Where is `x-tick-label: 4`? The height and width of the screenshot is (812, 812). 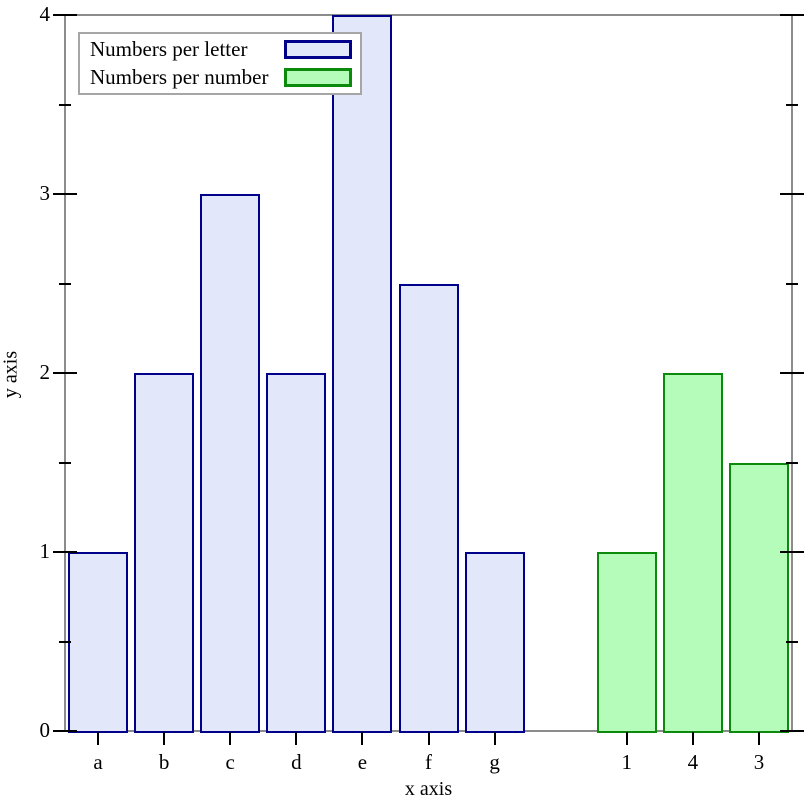
x-tick-label: 4 is located at coordinates (693, 762).